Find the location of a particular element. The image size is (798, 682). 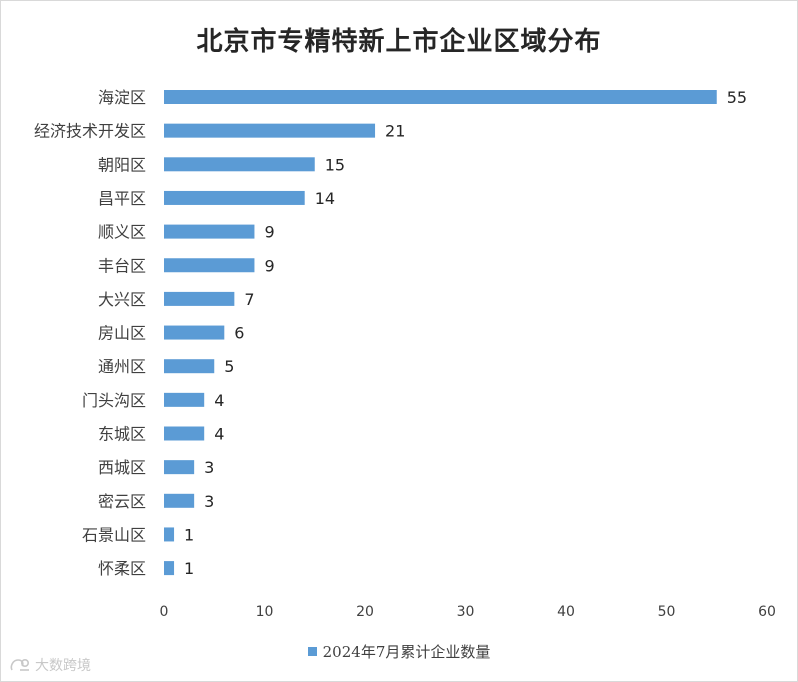

data-label: 5 is located at coordinates (229, 366).